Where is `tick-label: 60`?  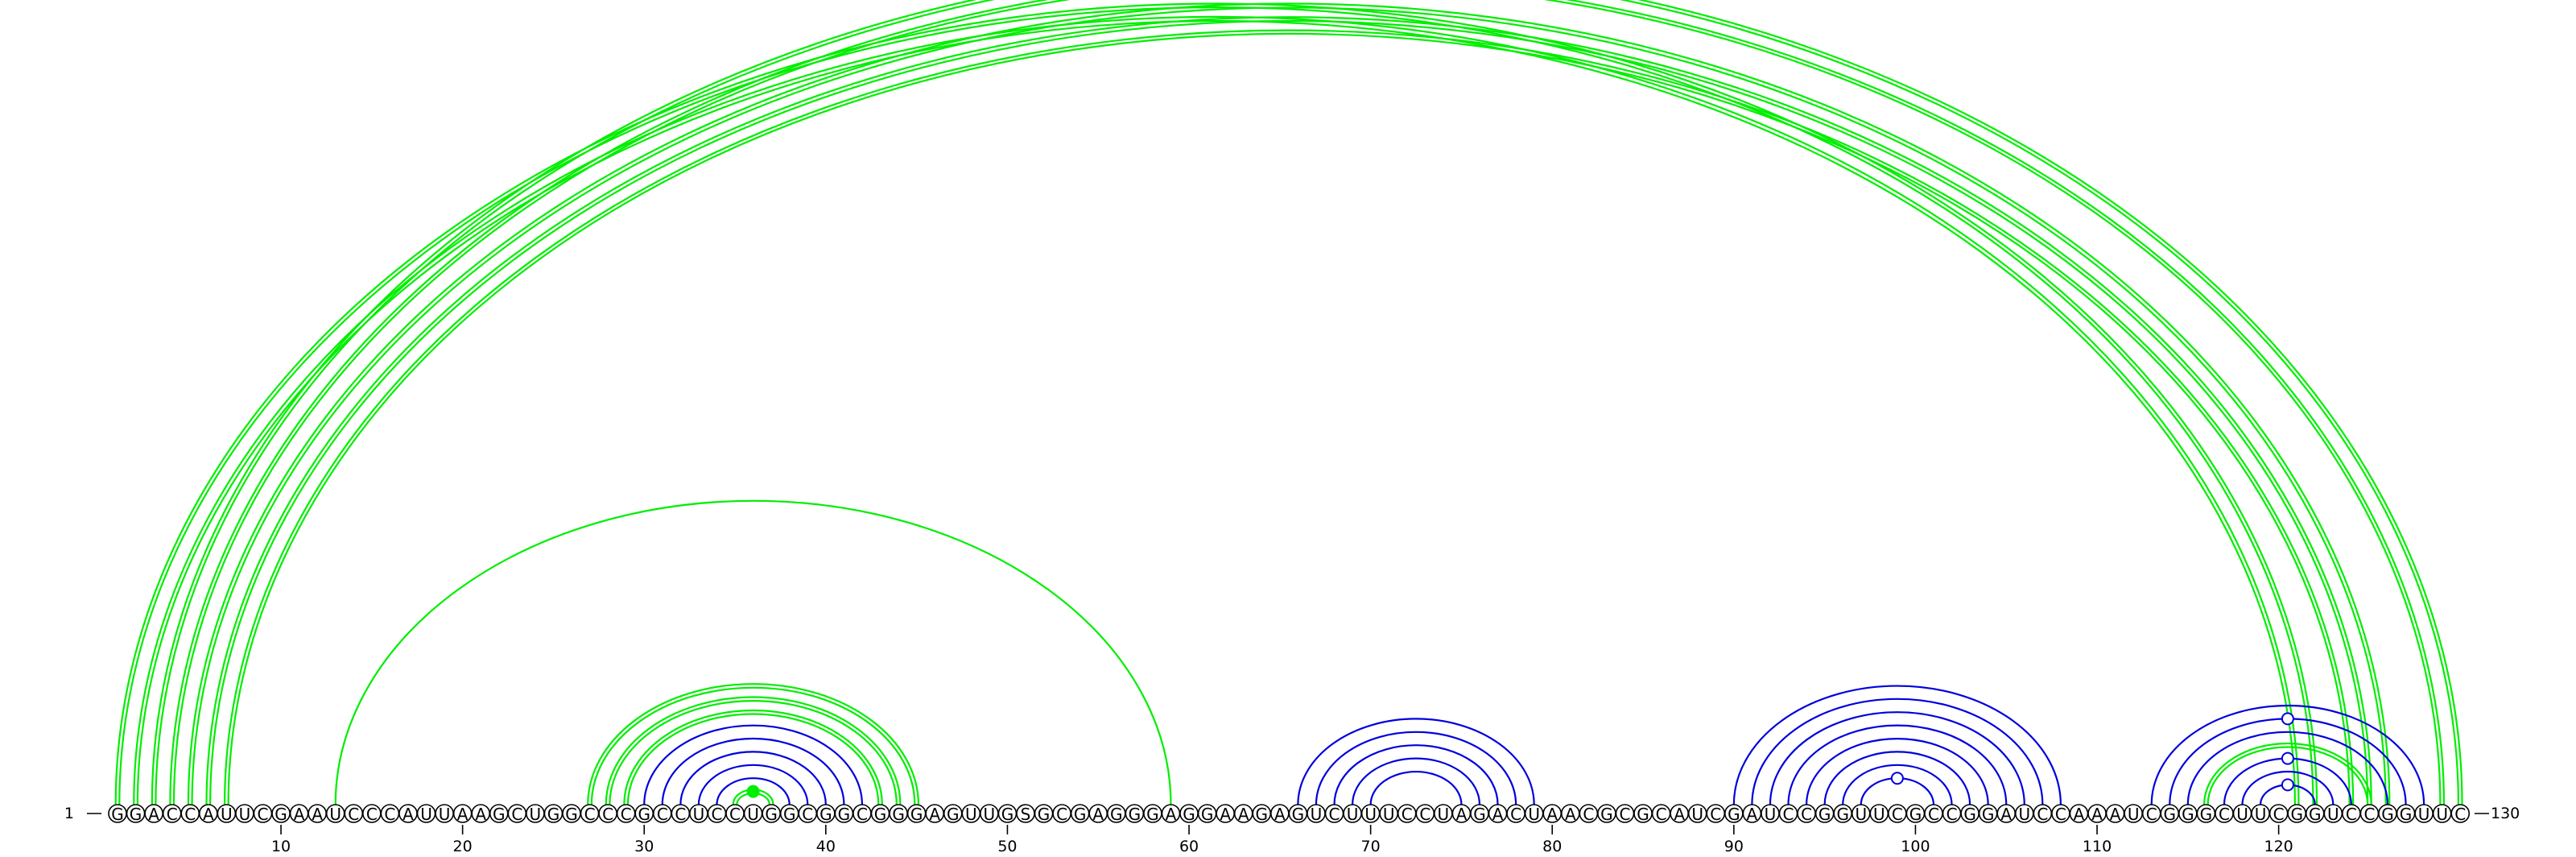
tick-label: 60 is located at coordinates (1189, 846).